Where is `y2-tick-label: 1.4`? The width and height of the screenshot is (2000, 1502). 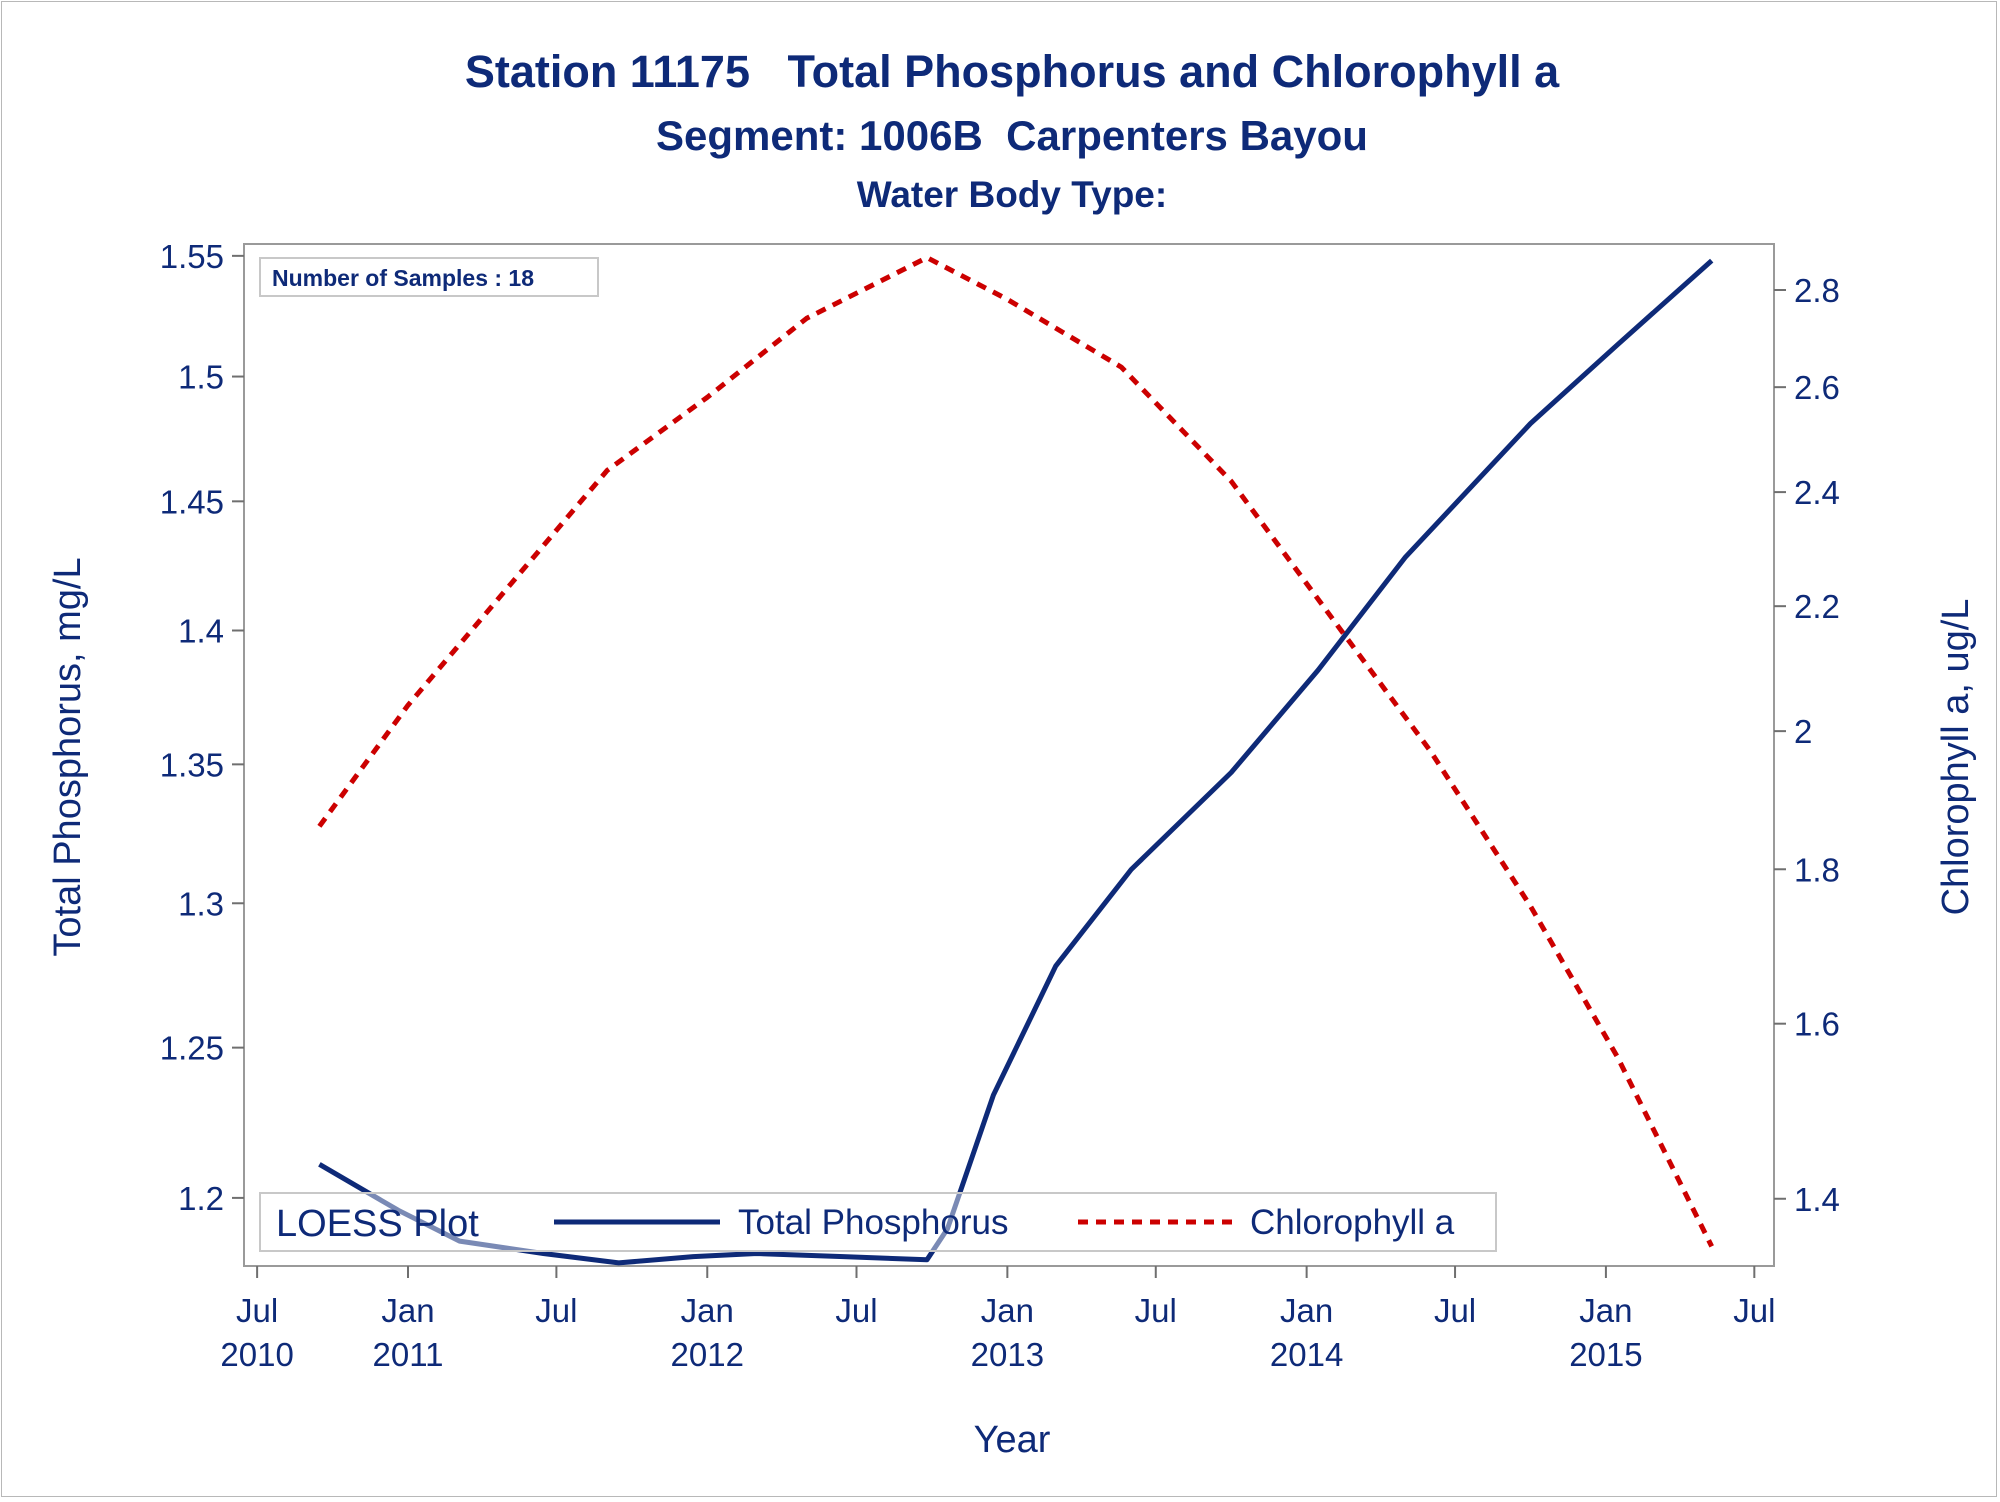
y2-tick-label: 1.4 is located at coordinates (1817, 1199).